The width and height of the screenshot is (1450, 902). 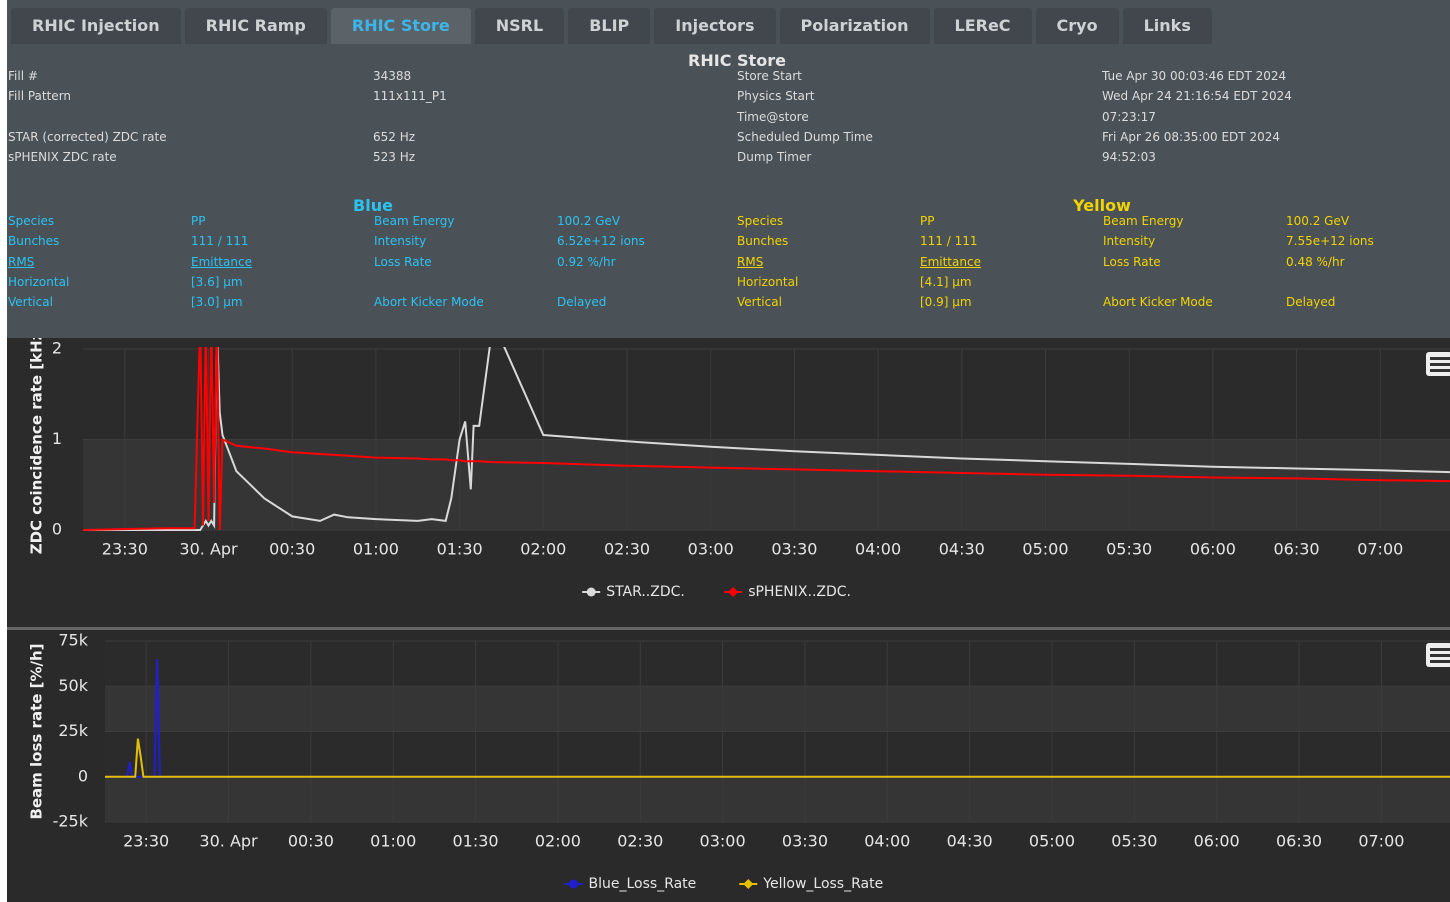 What do you see at coordinates (805, 841) in the screenshot?
I see `x-tick-label: 03:30` at bounding box center [805, 841].